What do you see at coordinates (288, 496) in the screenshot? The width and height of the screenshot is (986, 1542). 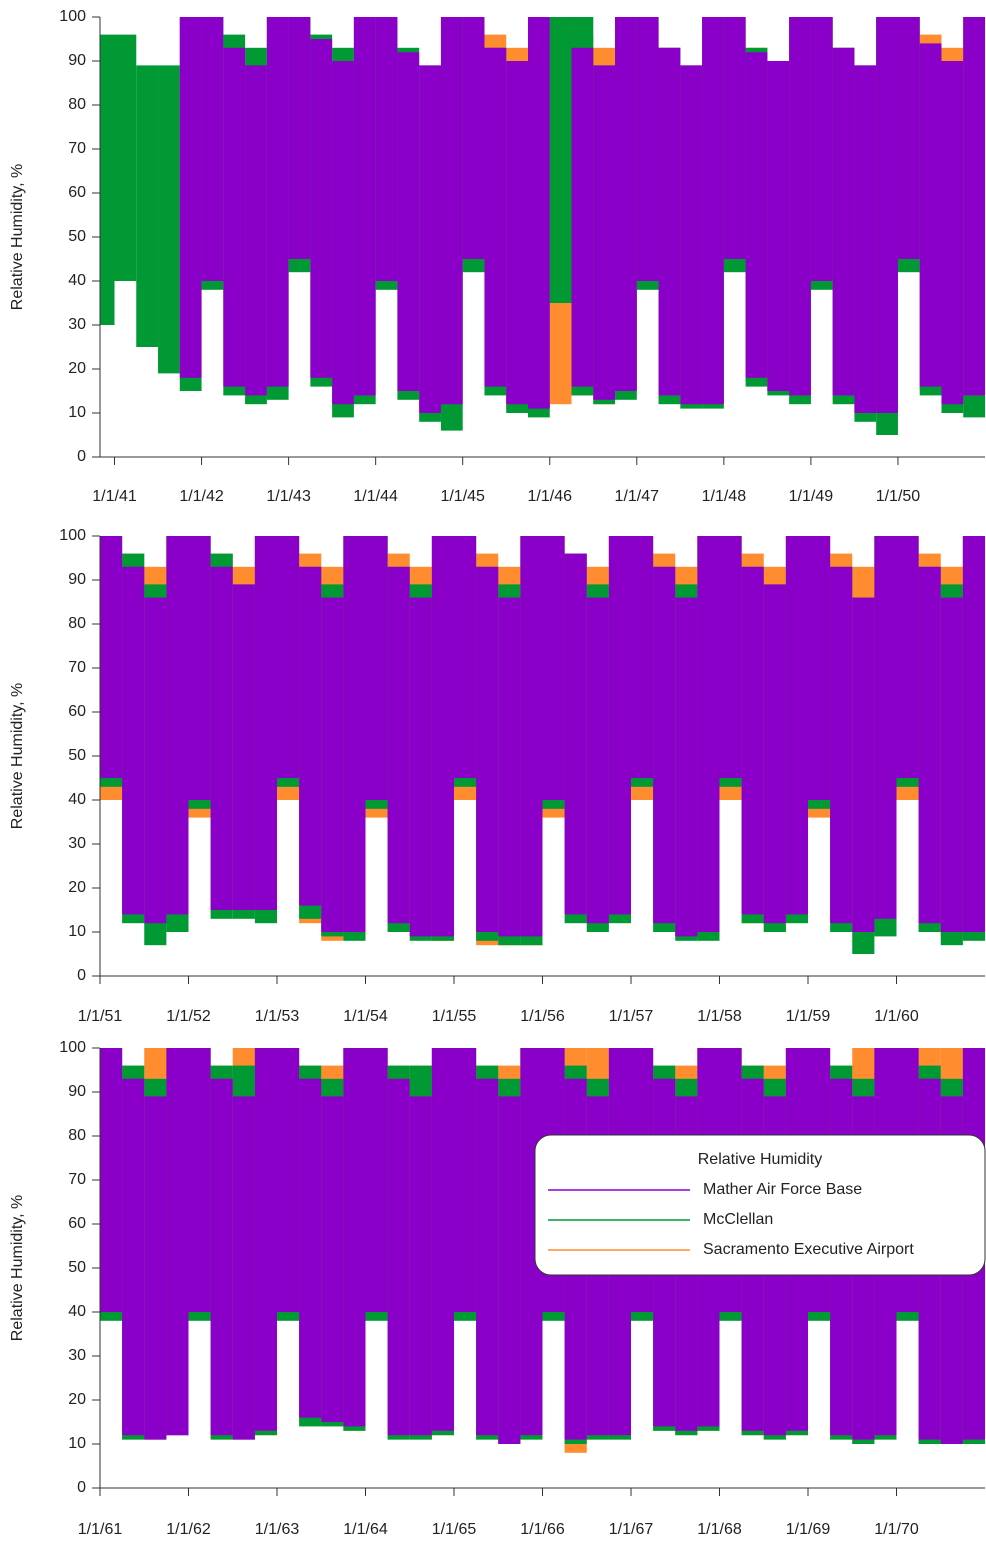 I see `x-tick-label: 1/1/43` at bounding box center [288, 496].